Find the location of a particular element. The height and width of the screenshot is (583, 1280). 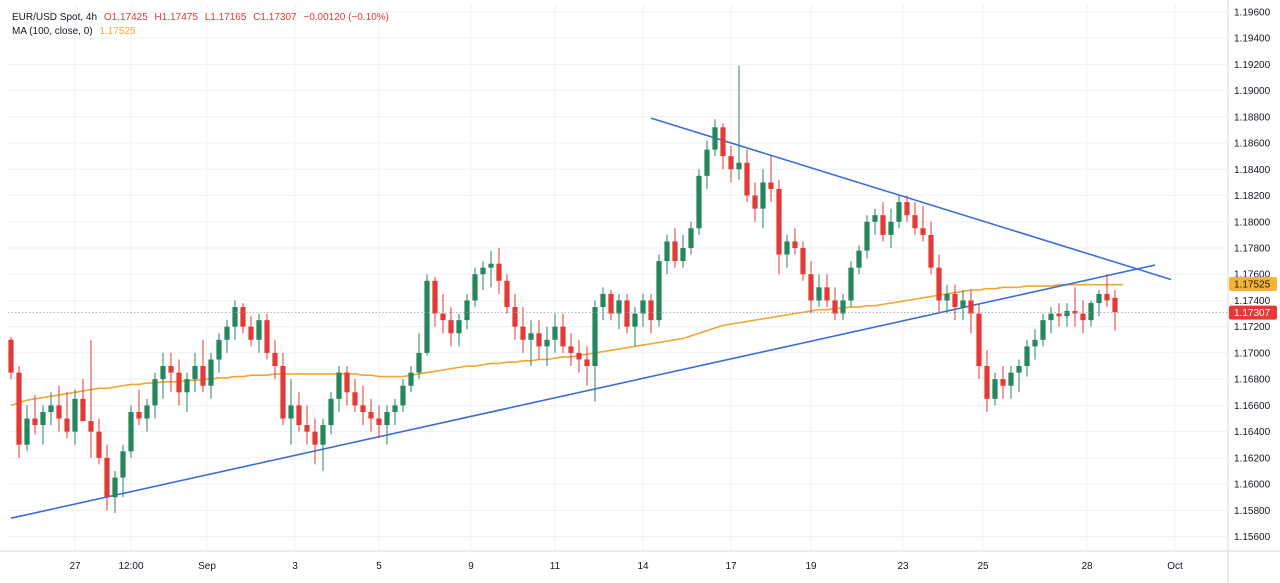

legend-ma-label: MA (100, close, 0) is located at coordinates (52, 31).